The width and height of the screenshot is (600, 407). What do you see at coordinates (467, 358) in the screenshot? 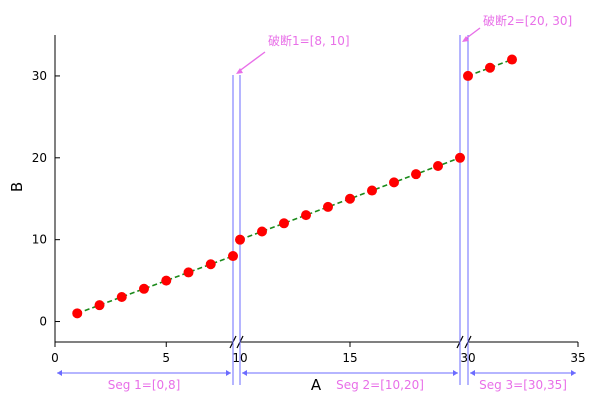
I see `x-tick-label-30: 30` at bounding box center [467, 358].